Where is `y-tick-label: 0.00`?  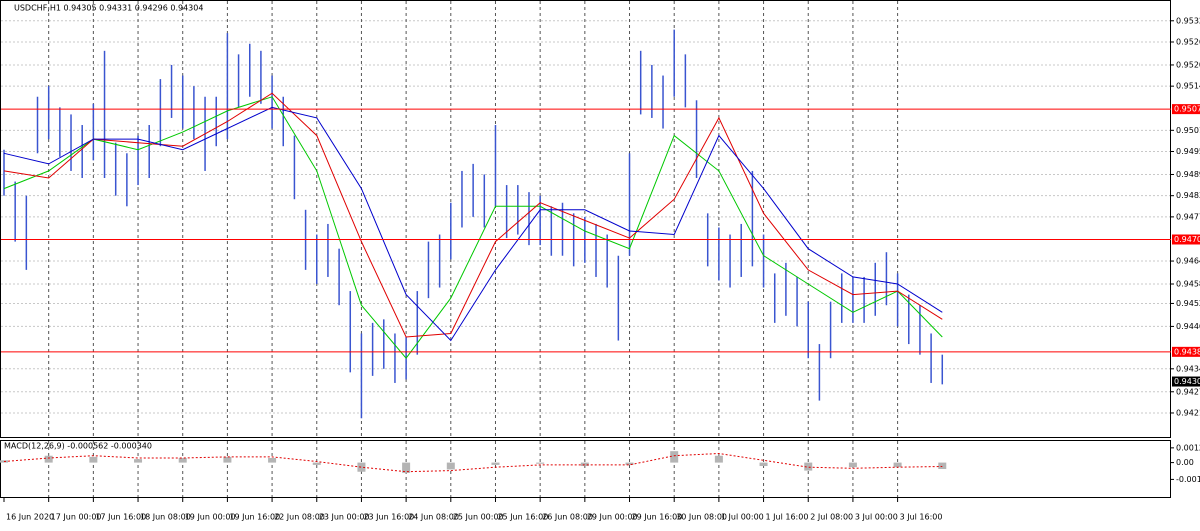
y-tick-label: 0.00 is located at coordinates (1185, 462).